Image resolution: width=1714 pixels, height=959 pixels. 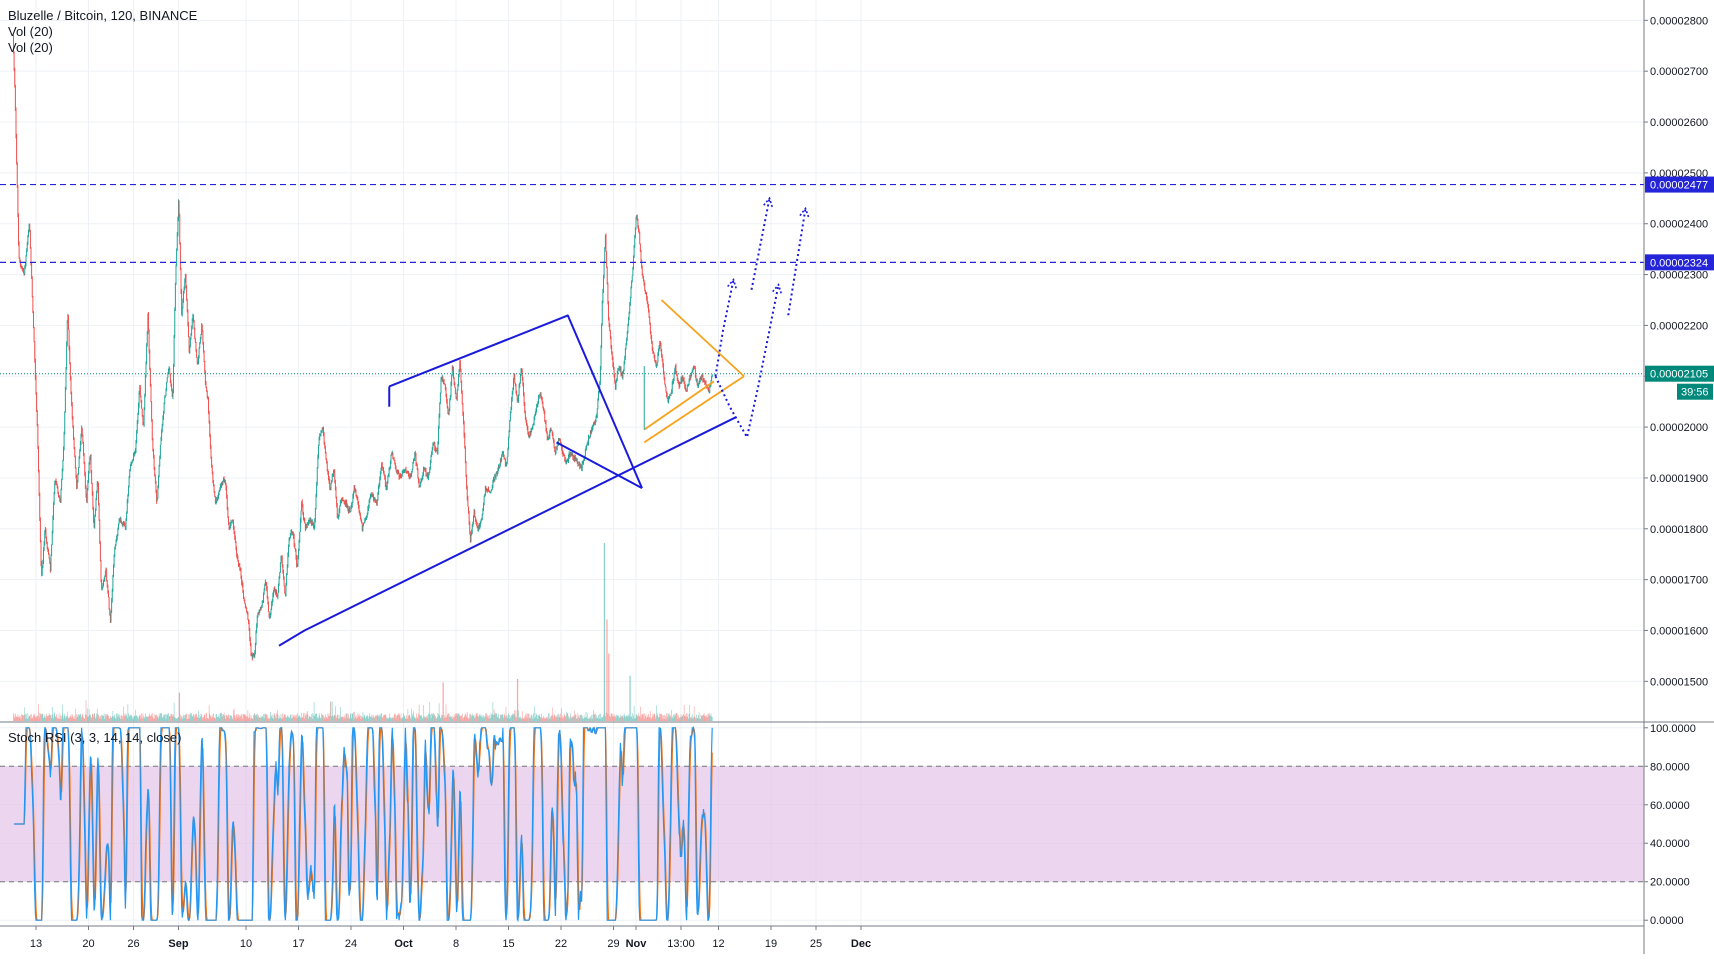 I want to click on symbol-title: Bluzelle / Bitcoin, 120, BINANCE, so click(x=103, y=15).